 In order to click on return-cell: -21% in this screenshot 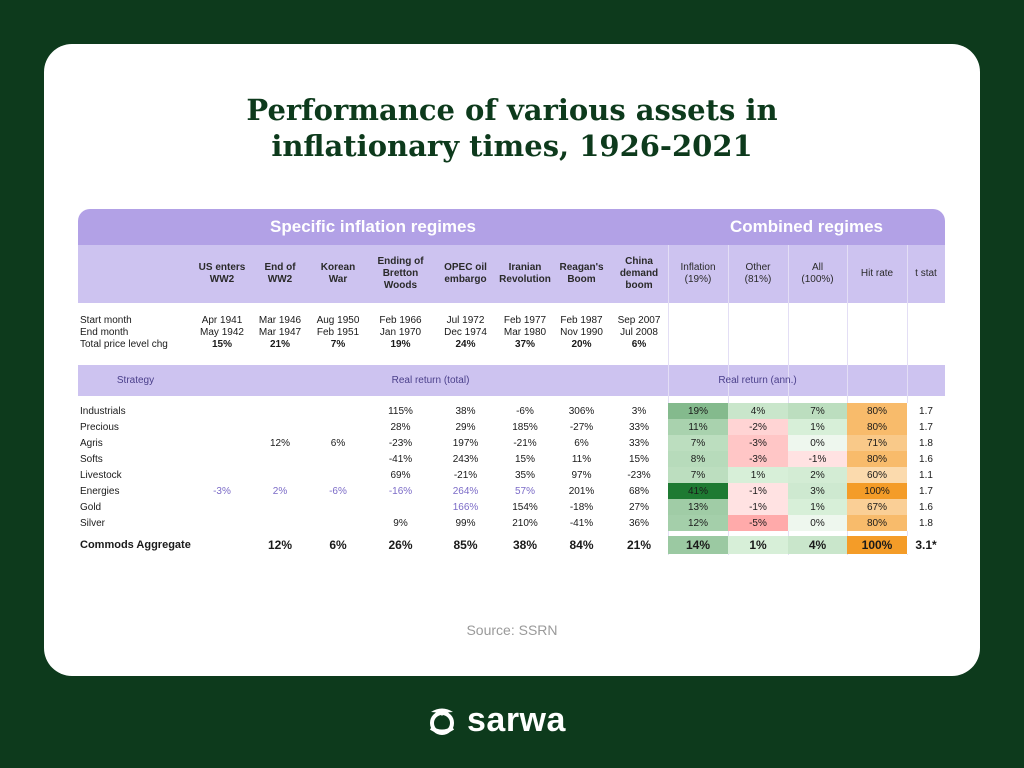, I will do `click(465, 475)`.